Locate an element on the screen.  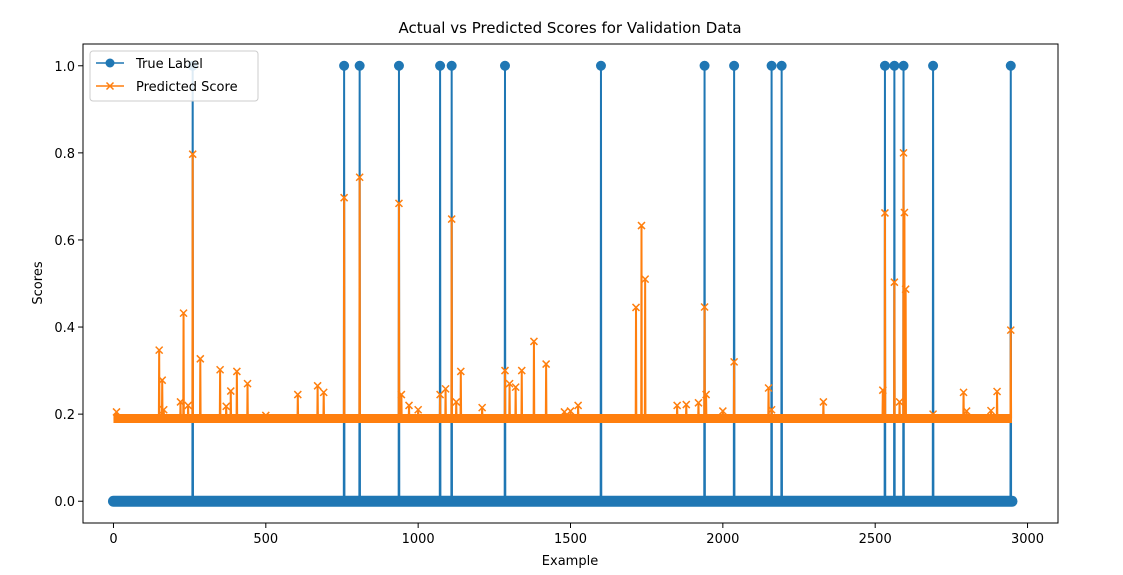
y-tick-label: 0.2 is located at coordinates (64, 415).